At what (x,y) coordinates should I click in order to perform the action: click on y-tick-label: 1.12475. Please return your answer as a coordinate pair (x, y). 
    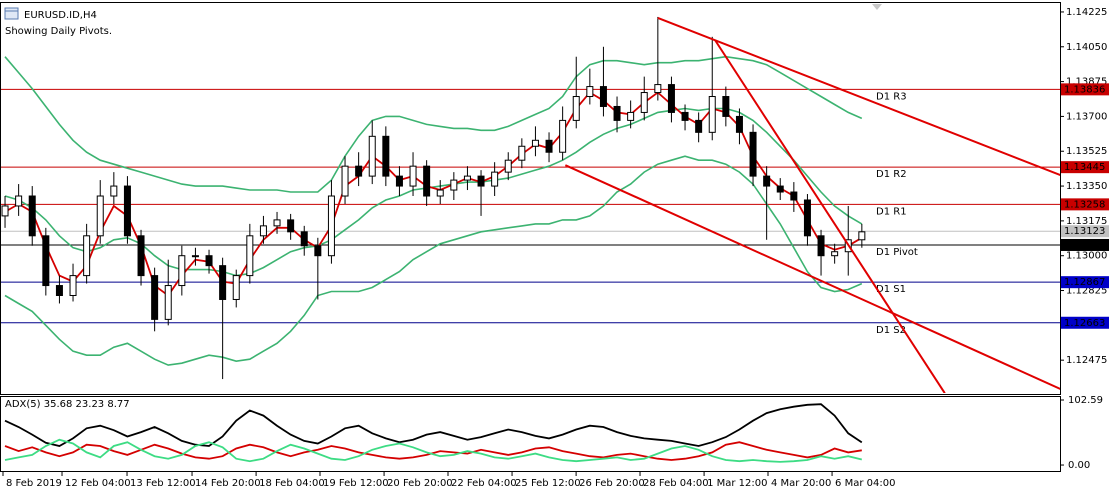
    Looking at the image, I should click on (1086, 360).